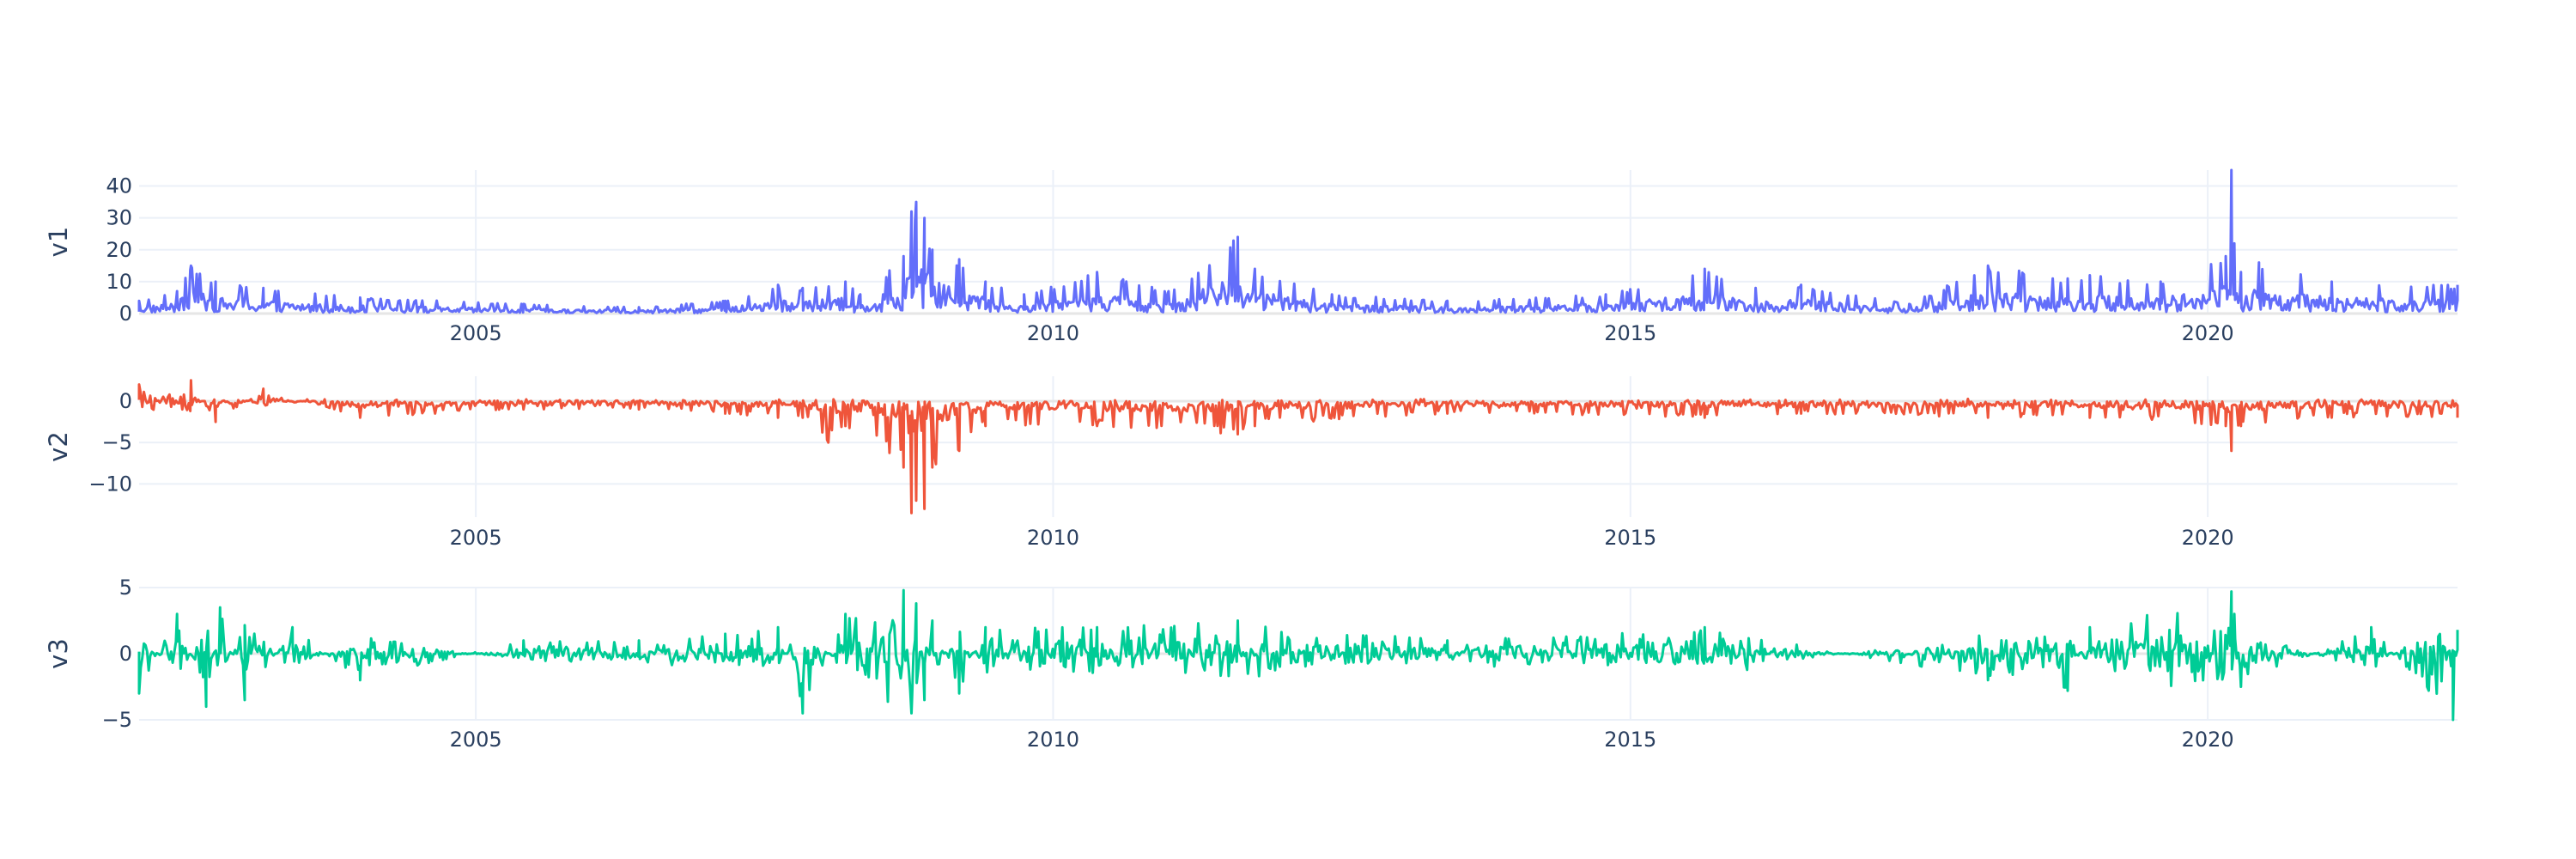  I want to click on y-tick-label: 40, so click(119, 186).